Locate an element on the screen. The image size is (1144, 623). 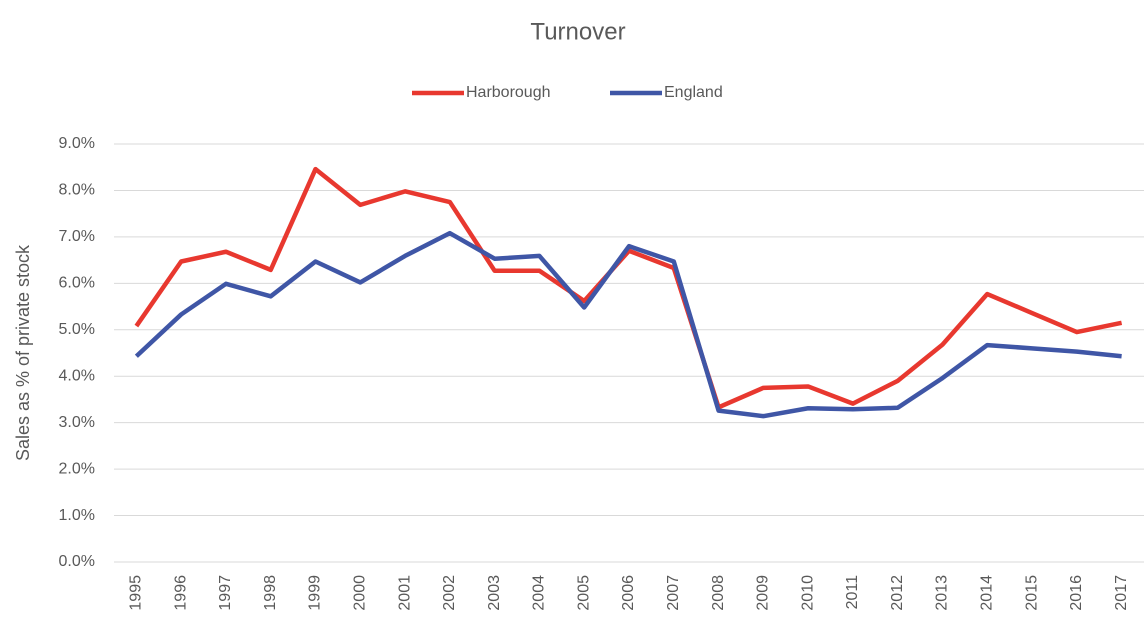
x-tick-label: 2003 is located at coordinates (494, 593).